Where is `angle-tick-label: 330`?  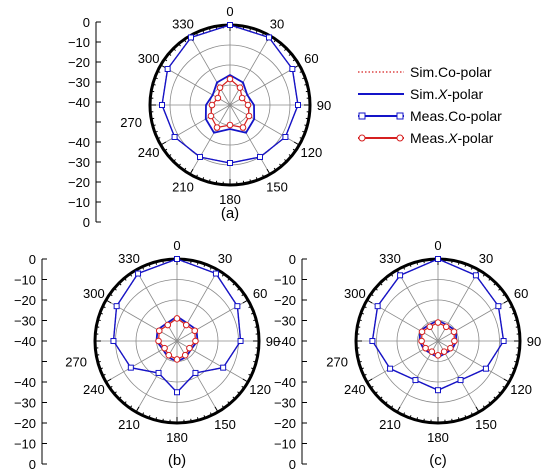
angle-tick-label: 330 is located at coordinates (183, 24).